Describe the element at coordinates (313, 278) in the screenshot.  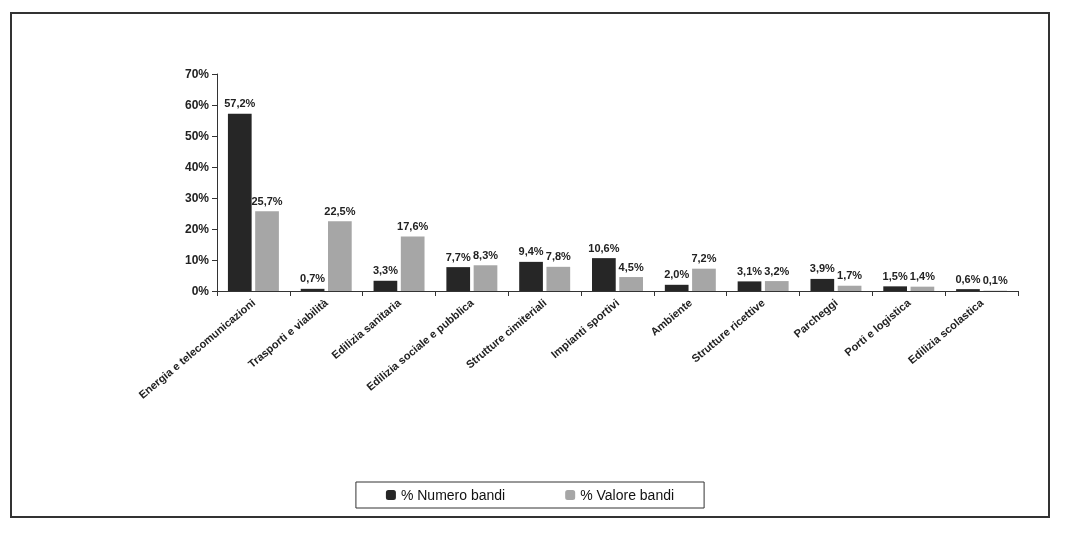
I see `data-label: 0,7%` at that location.